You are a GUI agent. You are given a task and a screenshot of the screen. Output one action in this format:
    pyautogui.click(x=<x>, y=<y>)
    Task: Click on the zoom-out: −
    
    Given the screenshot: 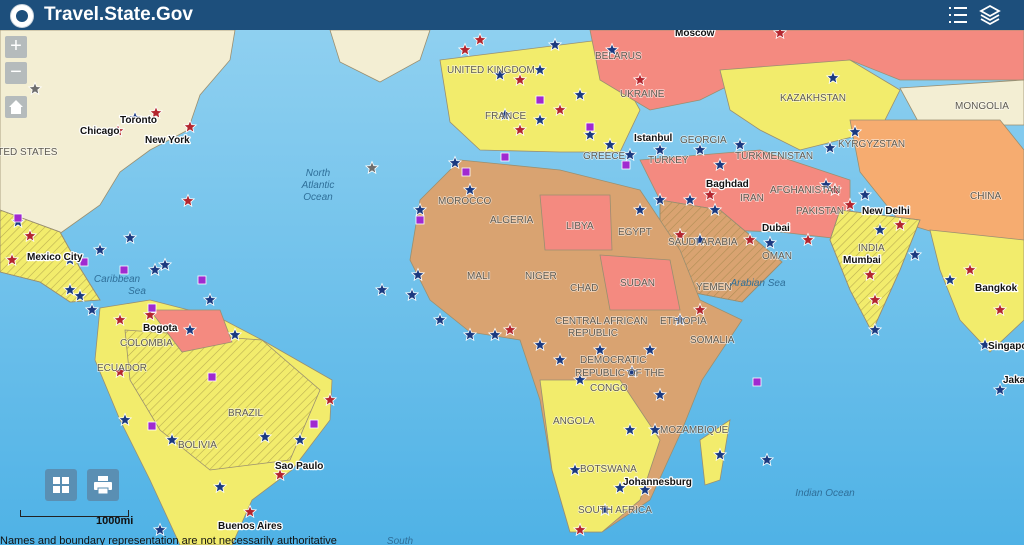 What is the action you would take?
    pyautogui.click(x=16, y=73)
    